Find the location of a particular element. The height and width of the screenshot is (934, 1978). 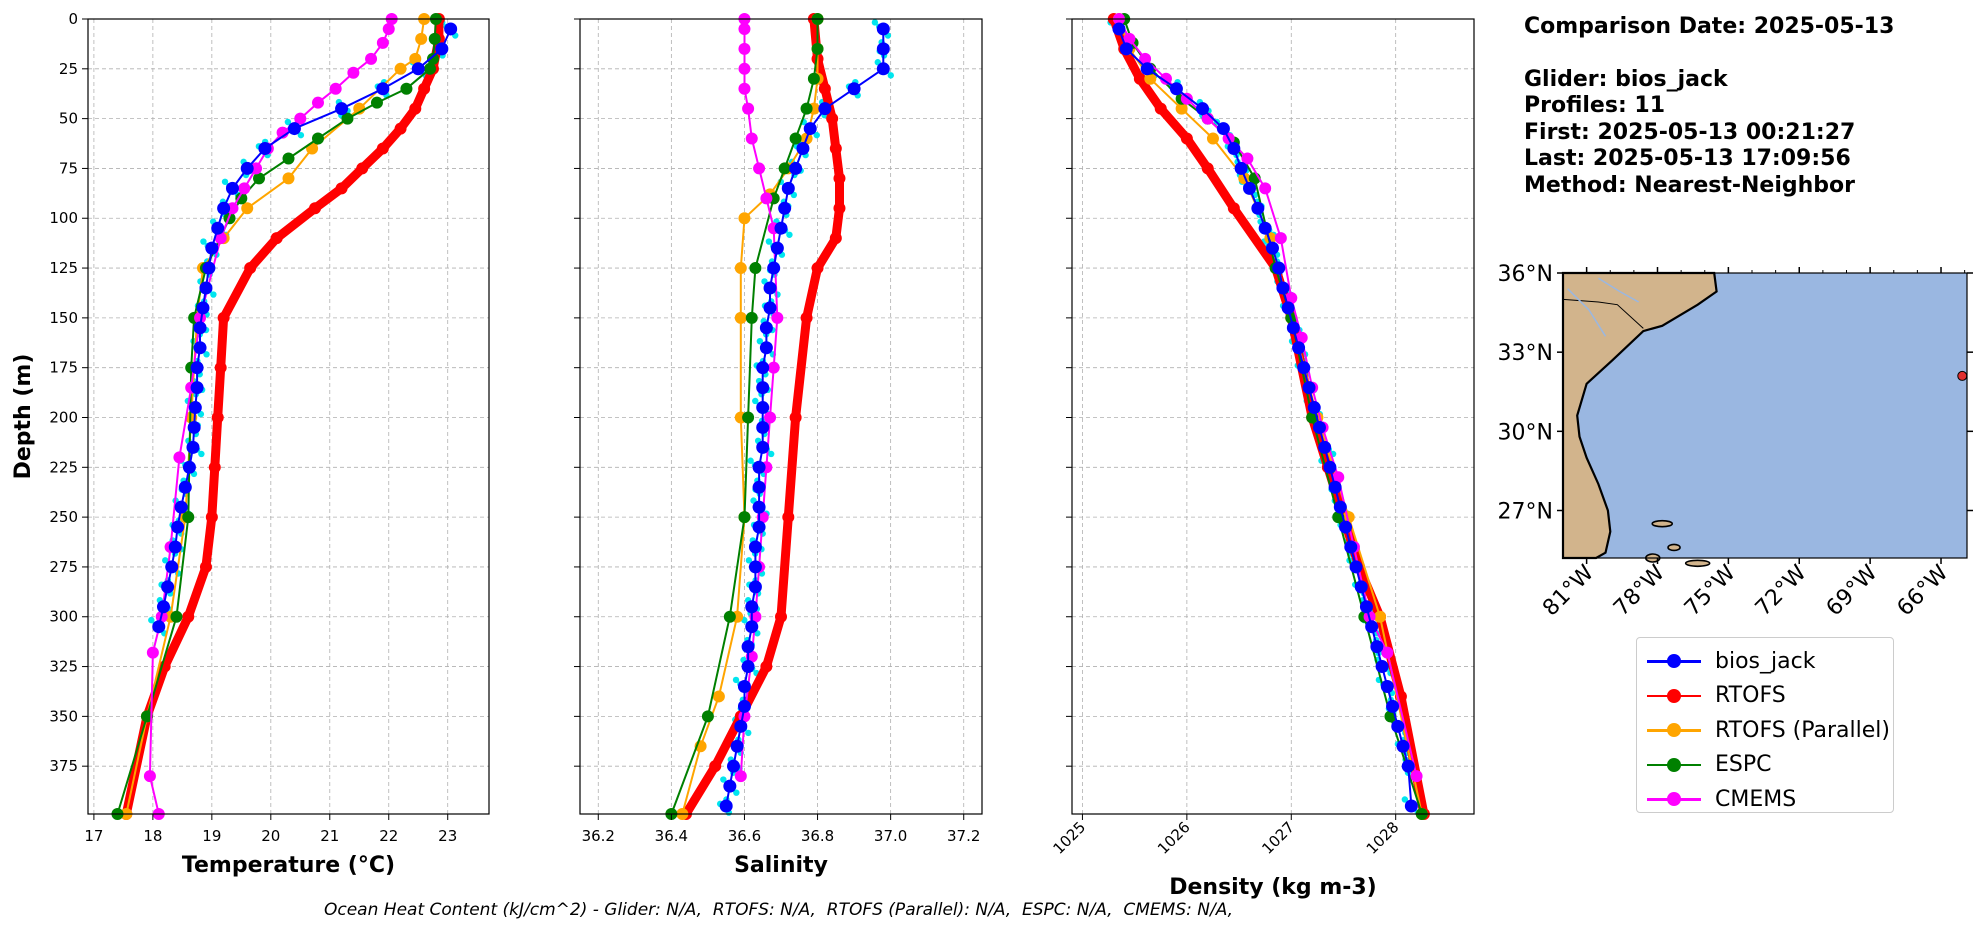

y-tick-label: 75 is located at coordinates (68, 168).